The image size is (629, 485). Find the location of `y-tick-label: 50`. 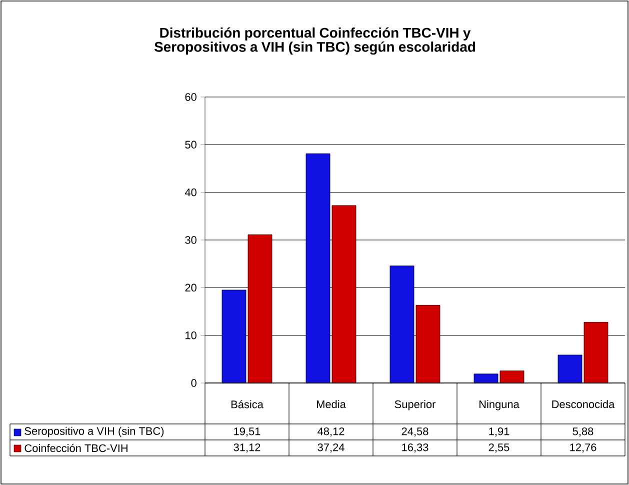

y-tick-label: 50 is located at coordinates (190, 144).